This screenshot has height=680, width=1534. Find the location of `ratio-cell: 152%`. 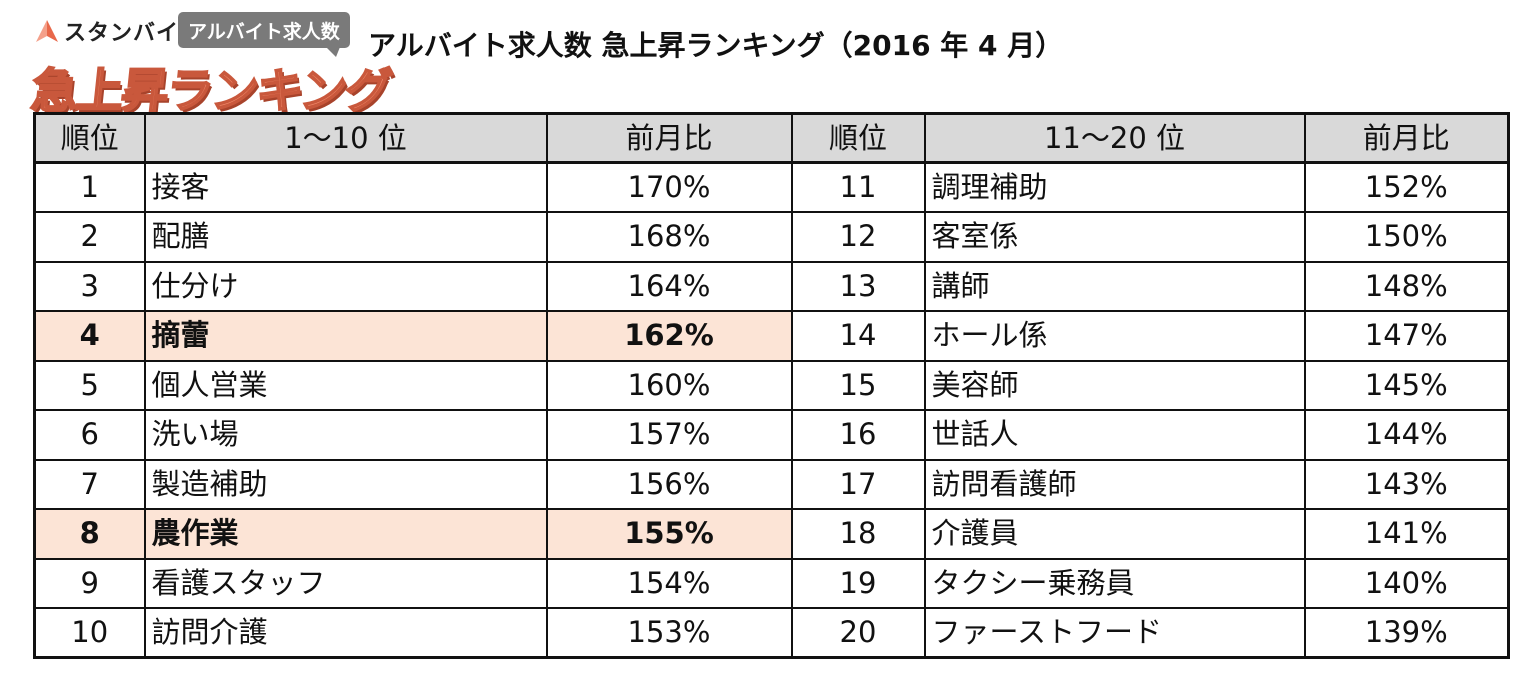

ratio-cell: 152% is located at coordinates (1406, 187).